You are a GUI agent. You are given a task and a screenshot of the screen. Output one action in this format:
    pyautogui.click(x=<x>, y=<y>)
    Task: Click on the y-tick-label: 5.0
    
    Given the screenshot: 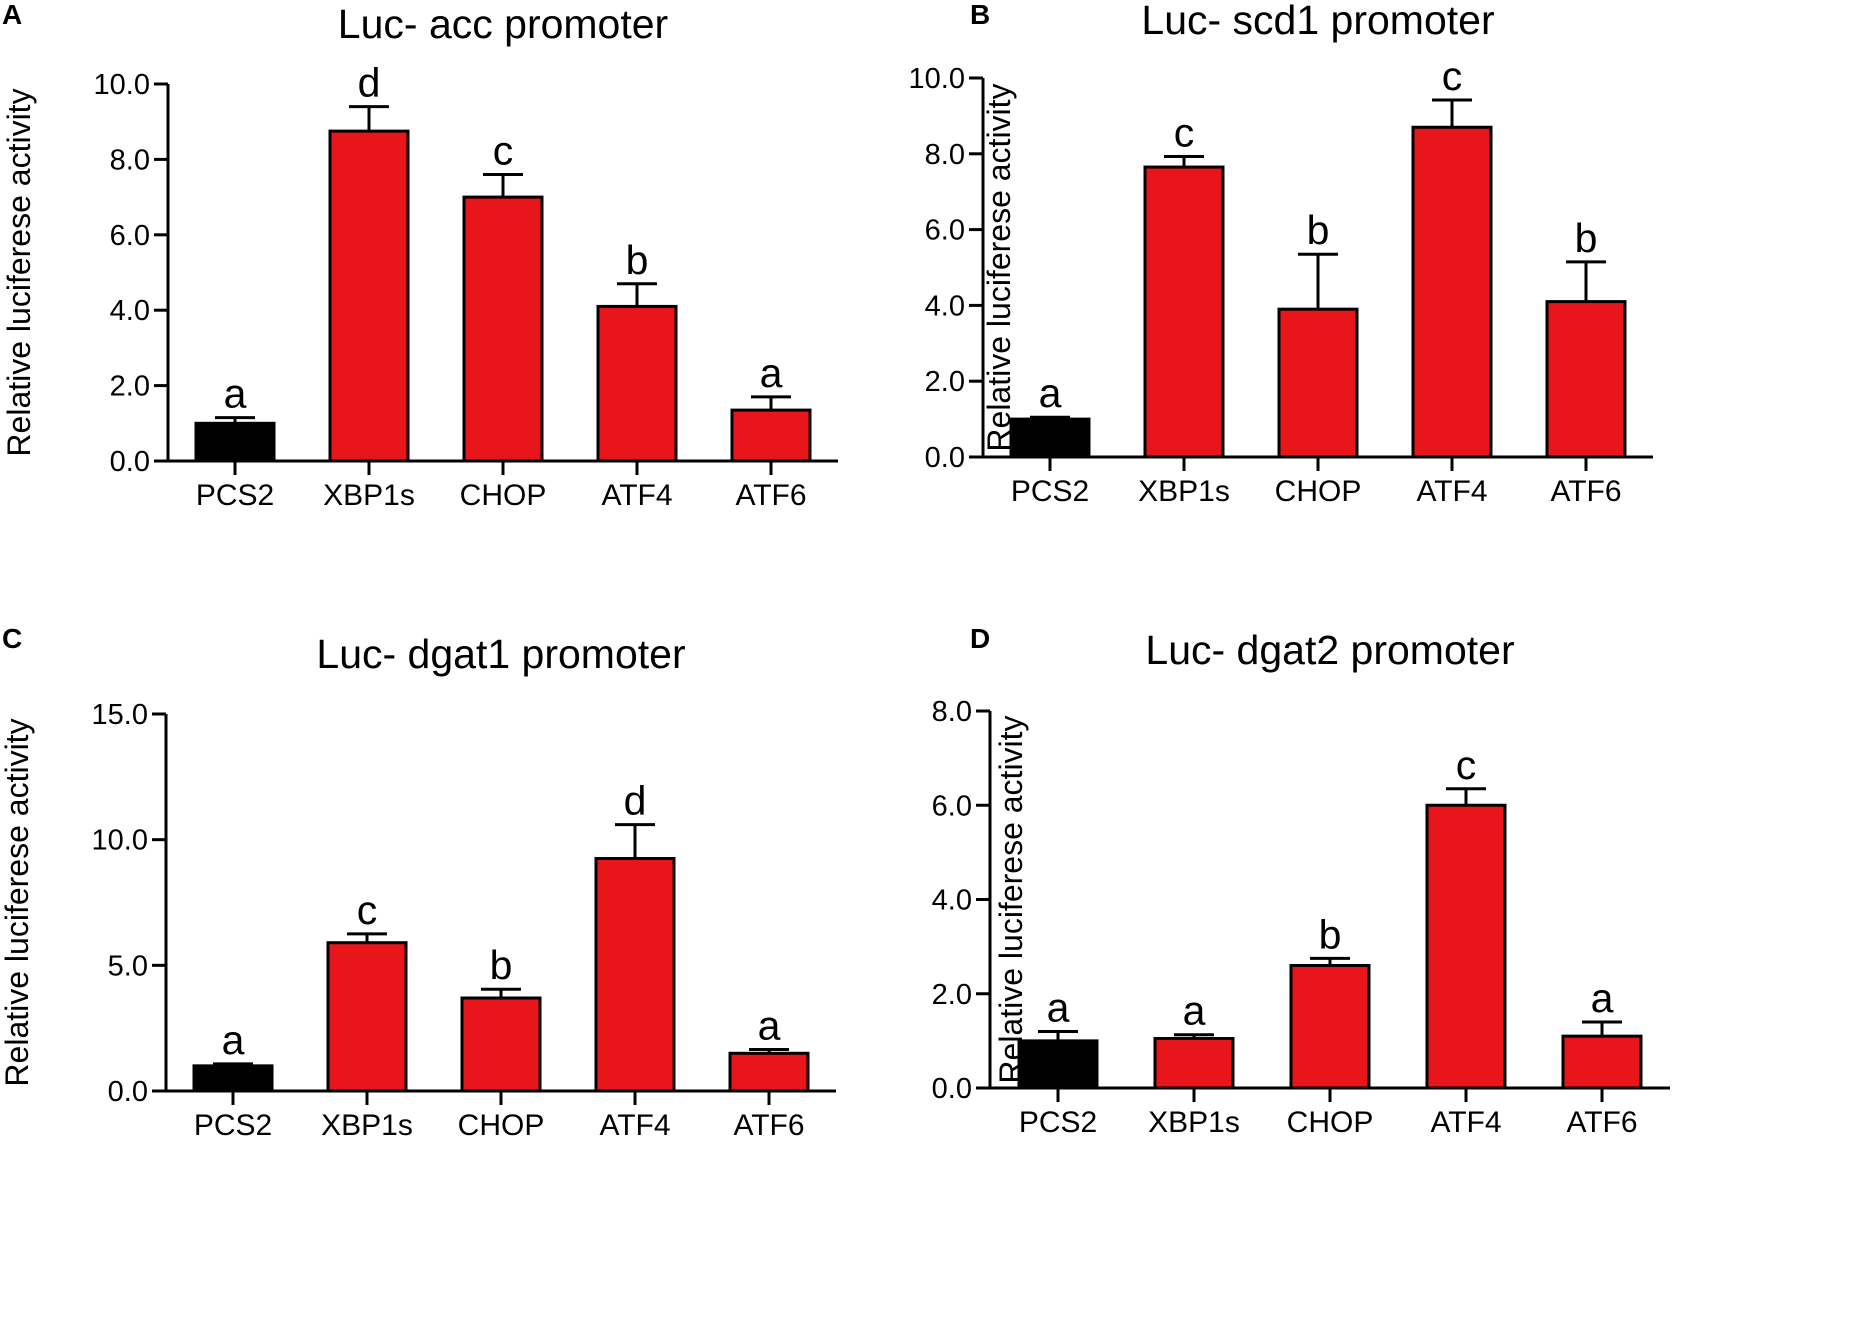 What is the action you would take?
    pyautogui.click(x=128, y=966)
    